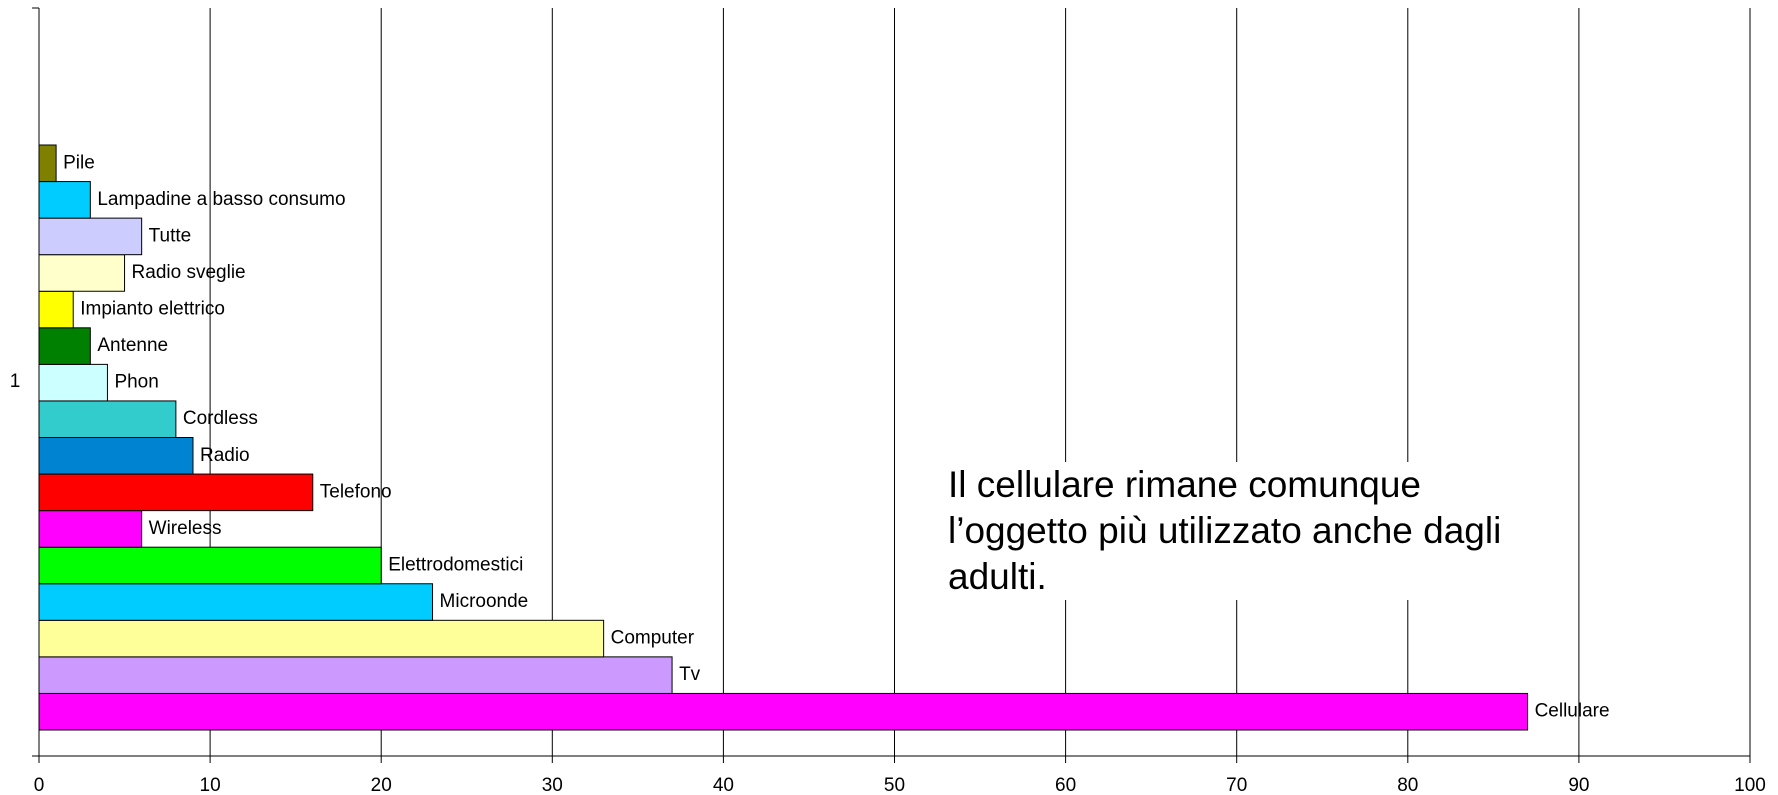  Describe the element at coordinates (1750, 785) in the screenshot. I see `x-tick-label: 100` at that location.